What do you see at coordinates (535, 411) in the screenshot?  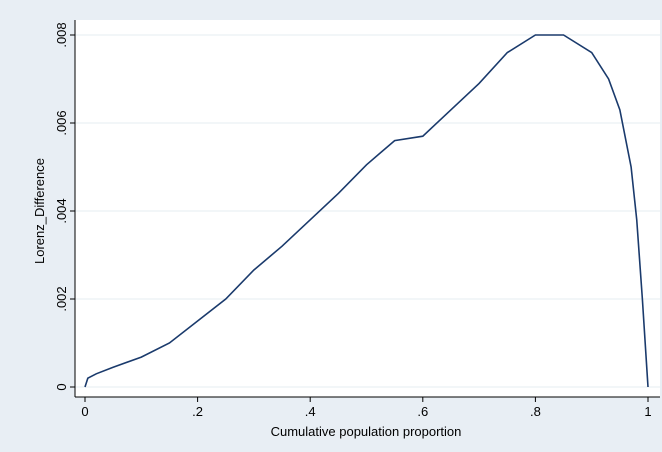 I see `x-tick-label: .8` at bounding box center [535, 411].